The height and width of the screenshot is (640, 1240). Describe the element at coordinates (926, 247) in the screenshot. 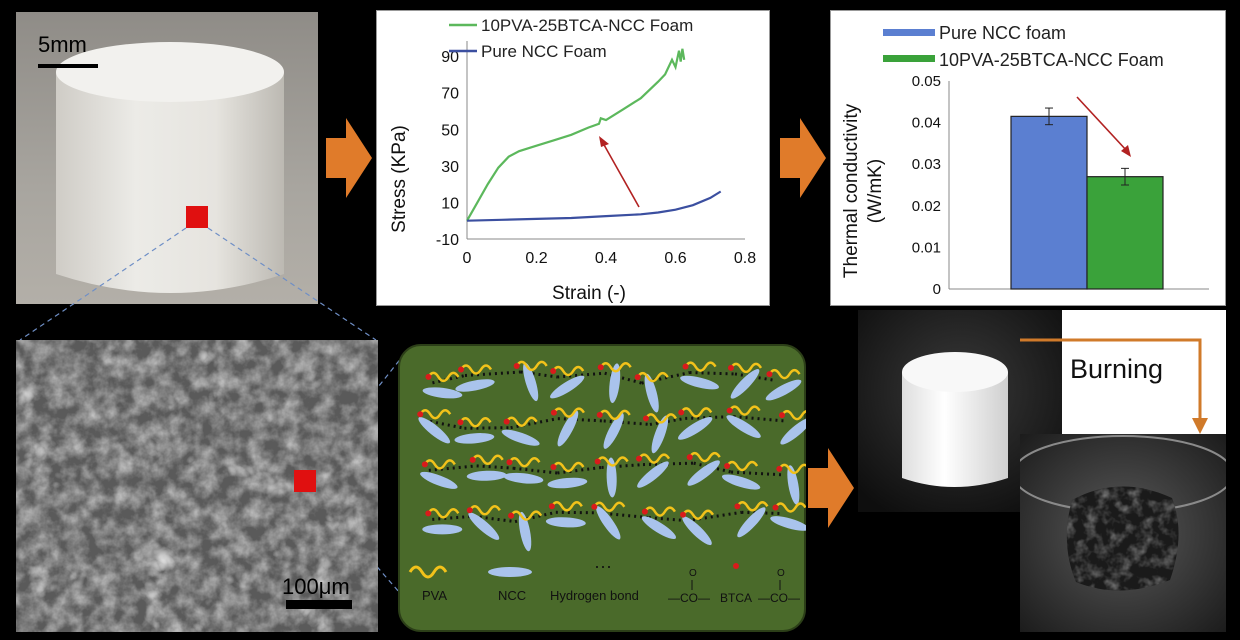

I see `thermal-y-tick-label: 0.01` at that location.